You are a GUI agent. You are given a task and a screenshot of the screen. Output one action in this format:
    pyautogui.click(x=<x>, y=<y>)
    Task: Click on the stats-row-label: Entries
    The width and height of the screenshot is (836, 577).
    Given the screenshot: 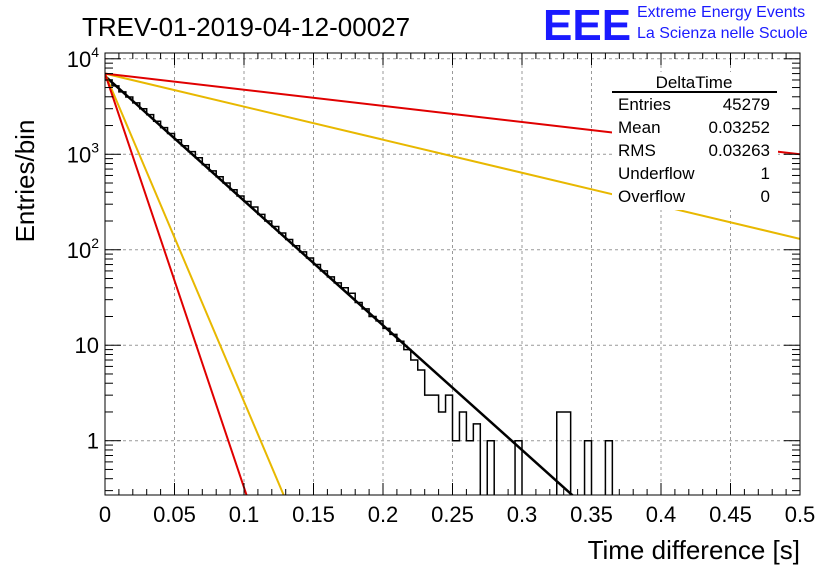 What is the action you would take?
    pyautogui.click(x=644, y=104)
    